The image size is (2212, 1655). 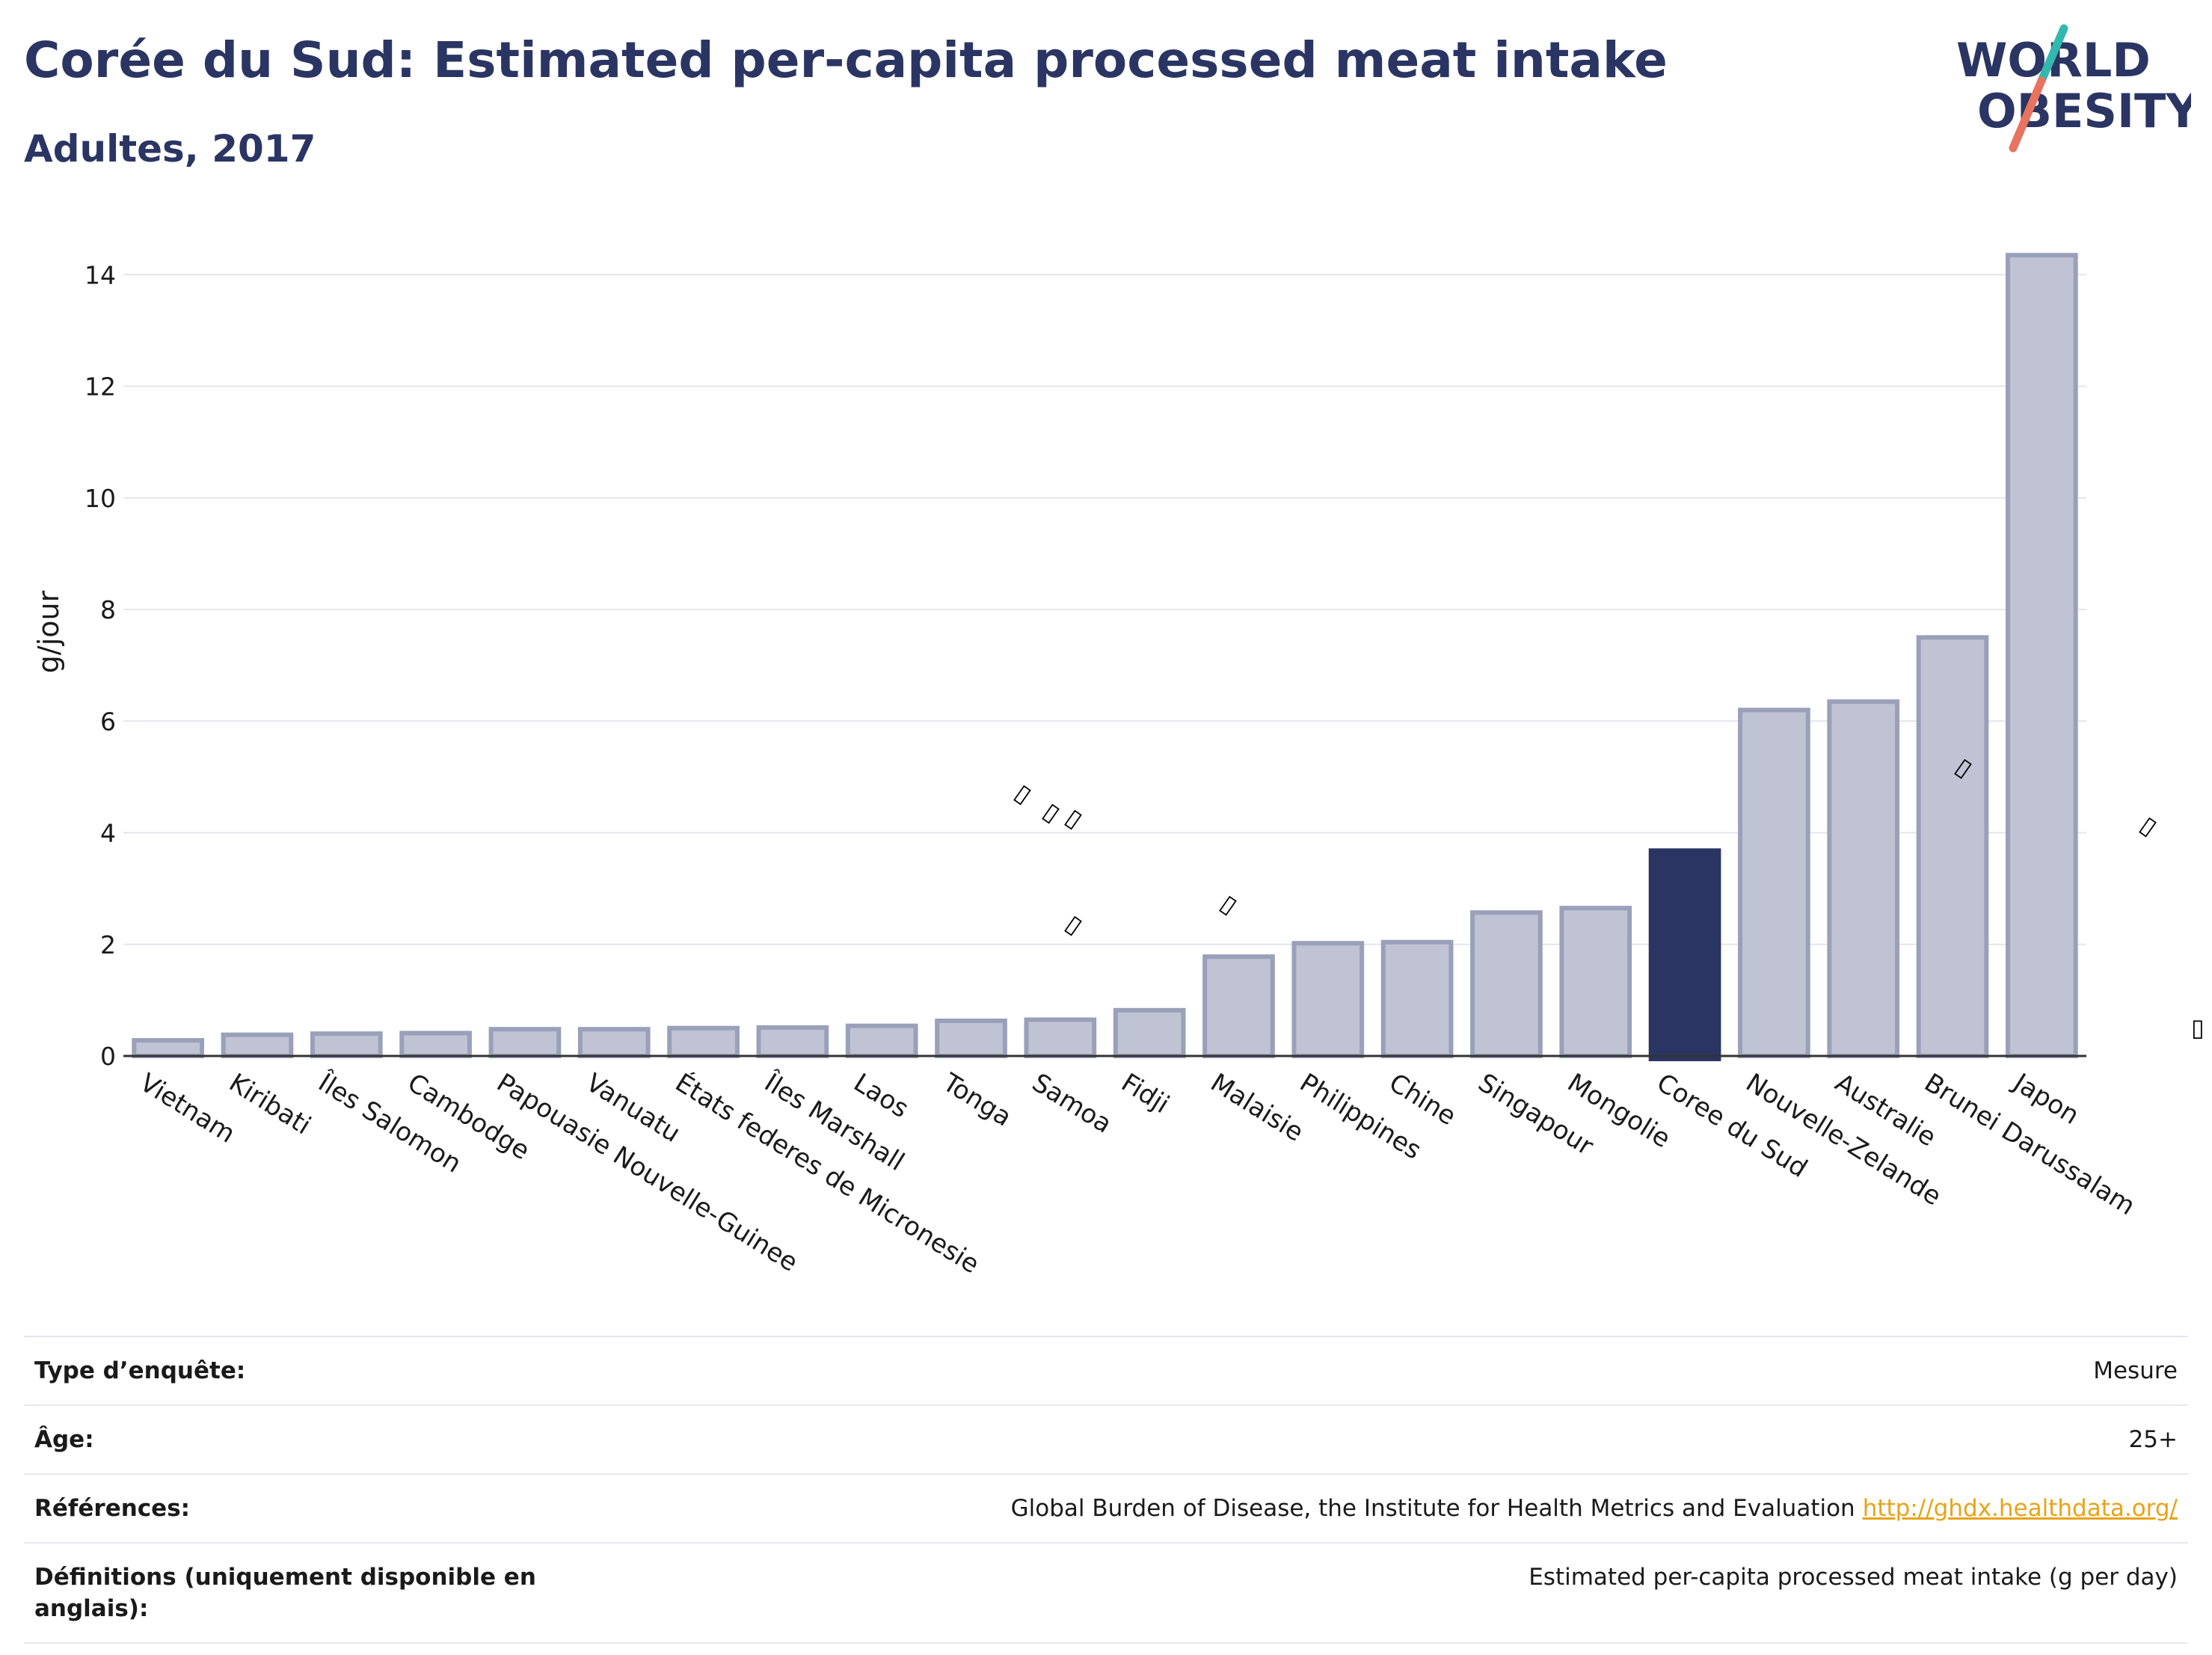 I want to click on y-tick-label: 6, so click(x=108, y=721).